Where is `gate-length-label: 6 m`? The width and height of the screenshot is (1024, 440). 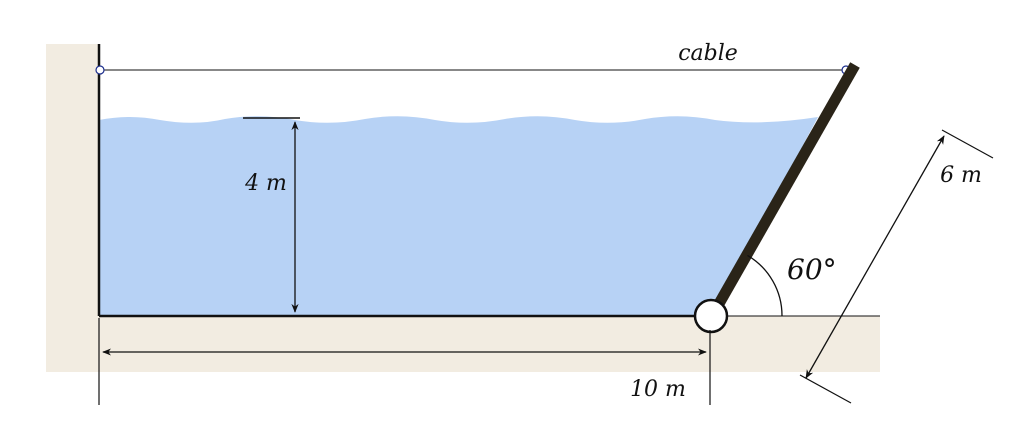 gate-length-label: 6 m is located at coordinates (961, 175).